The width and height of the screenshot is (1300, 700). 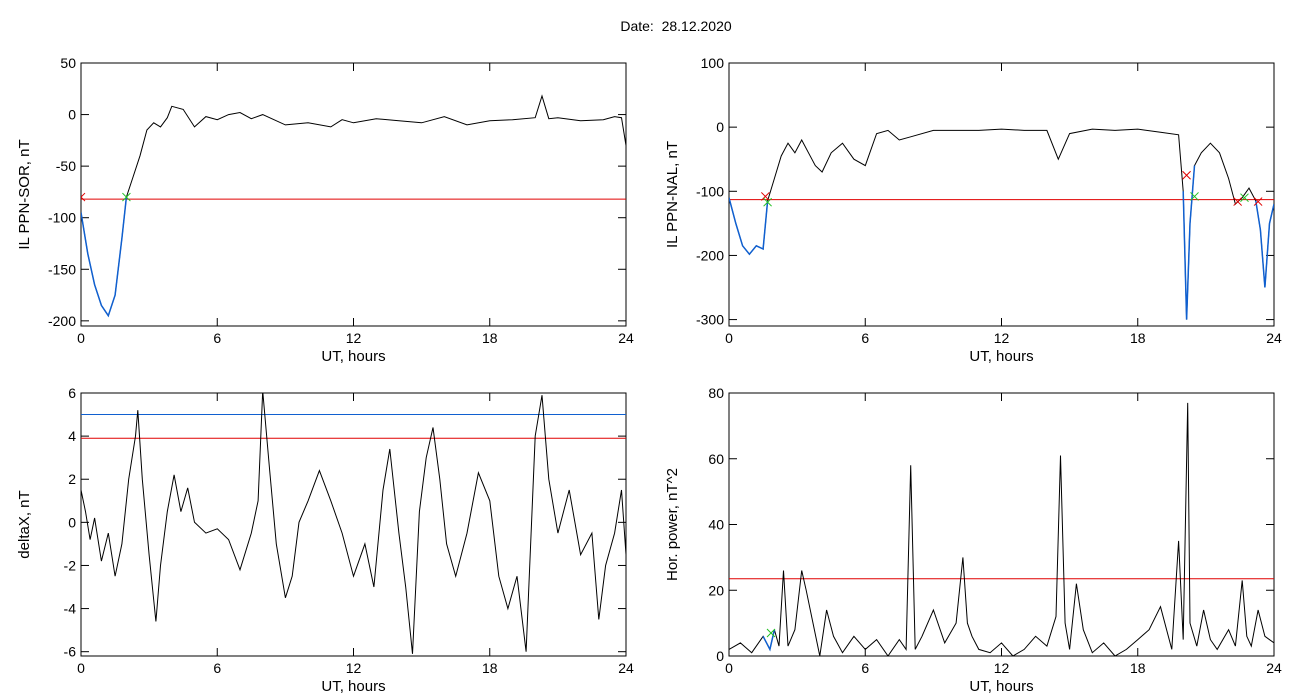 I want to click on y-axis-label: deltaX, nT, so click(x=24, y=524).